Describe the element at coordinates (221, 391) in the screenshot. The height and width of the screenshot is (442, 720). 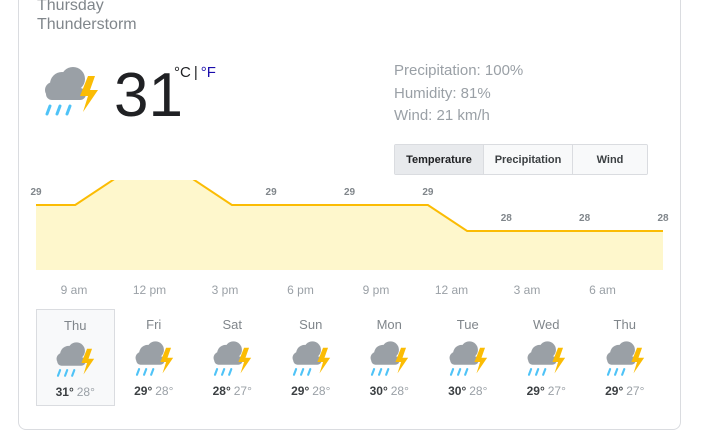
I see `forecast-high: 28°` at that location.